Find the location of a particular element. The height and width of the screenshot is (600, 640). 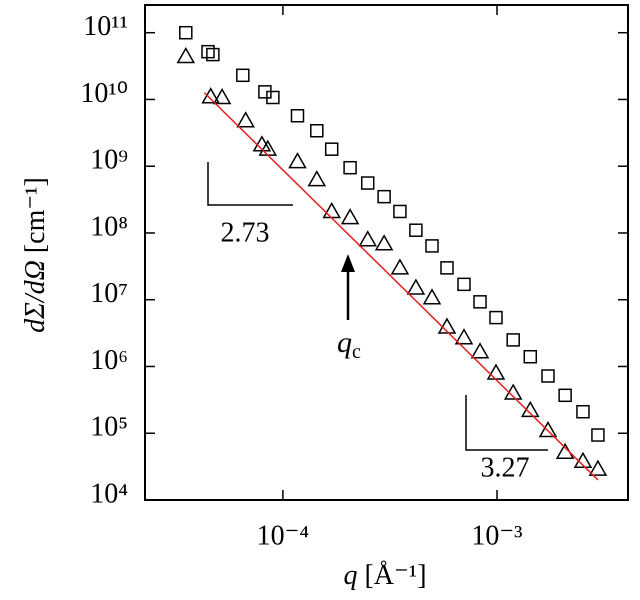

annotation: qc is located at coordinates (349, 344).